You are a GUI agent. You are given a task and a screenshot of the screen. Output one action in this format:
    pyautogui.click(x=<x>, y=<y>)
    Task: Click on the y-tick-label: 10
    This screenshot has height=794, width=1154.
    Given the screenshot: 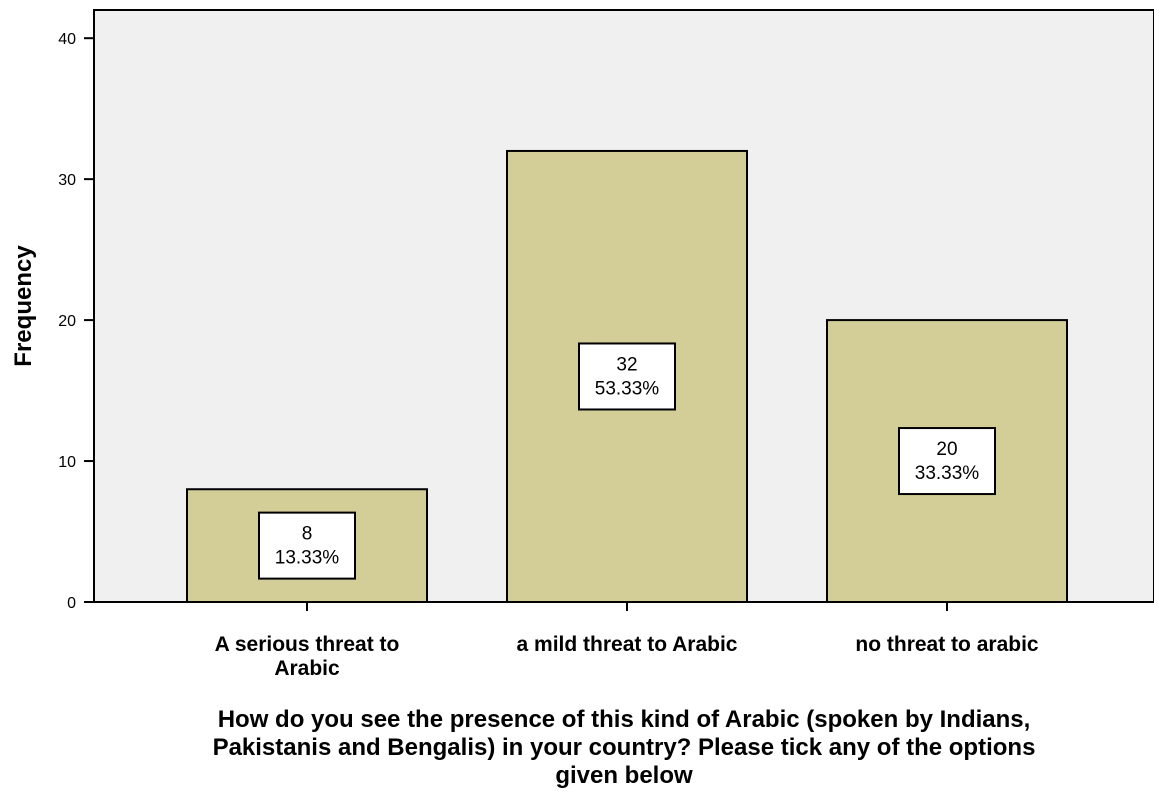 What is the action you would take?
    pyautogui.click(x=67, y=462)
    